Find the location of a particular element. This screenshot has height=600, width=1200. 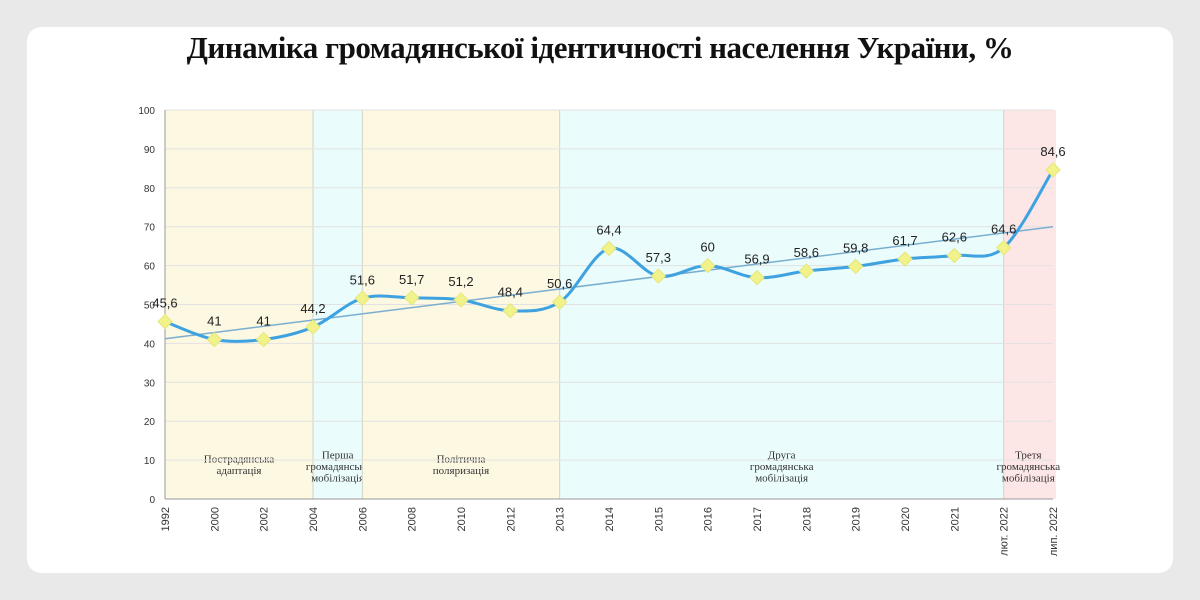

x-tick-label: 2014 is located at coordinates (610, 519).